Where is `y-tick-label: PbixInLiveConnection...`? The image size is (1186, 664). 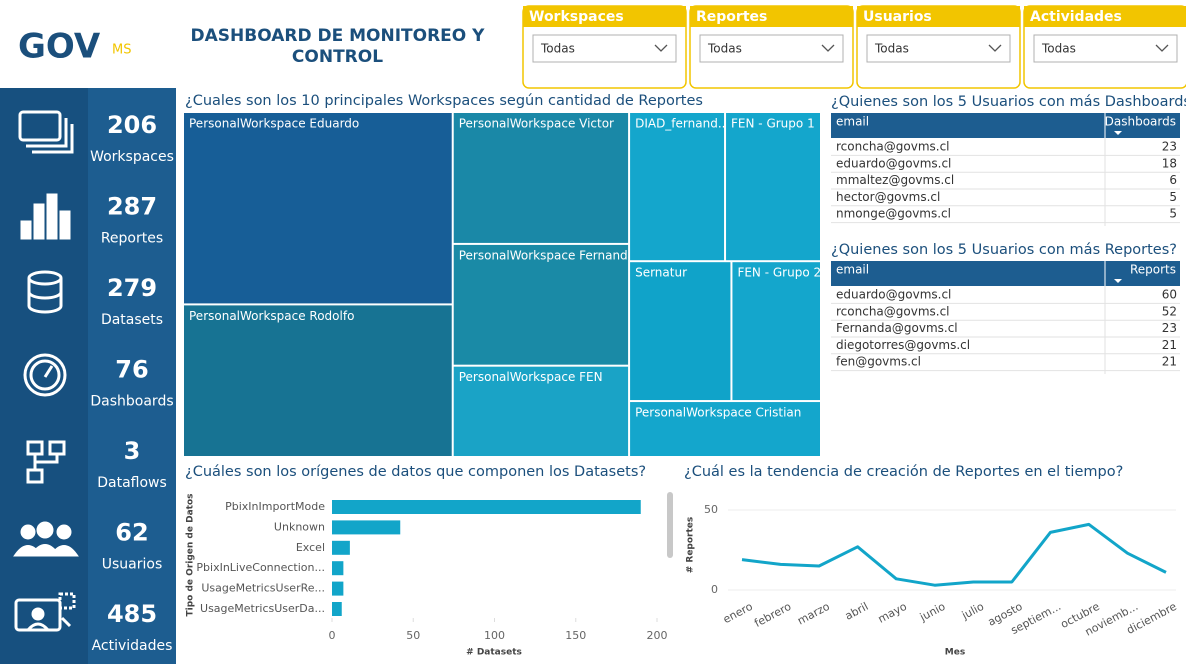 y-tick-label: PbixInLiveConnection... is located at coordinates (260, 567).